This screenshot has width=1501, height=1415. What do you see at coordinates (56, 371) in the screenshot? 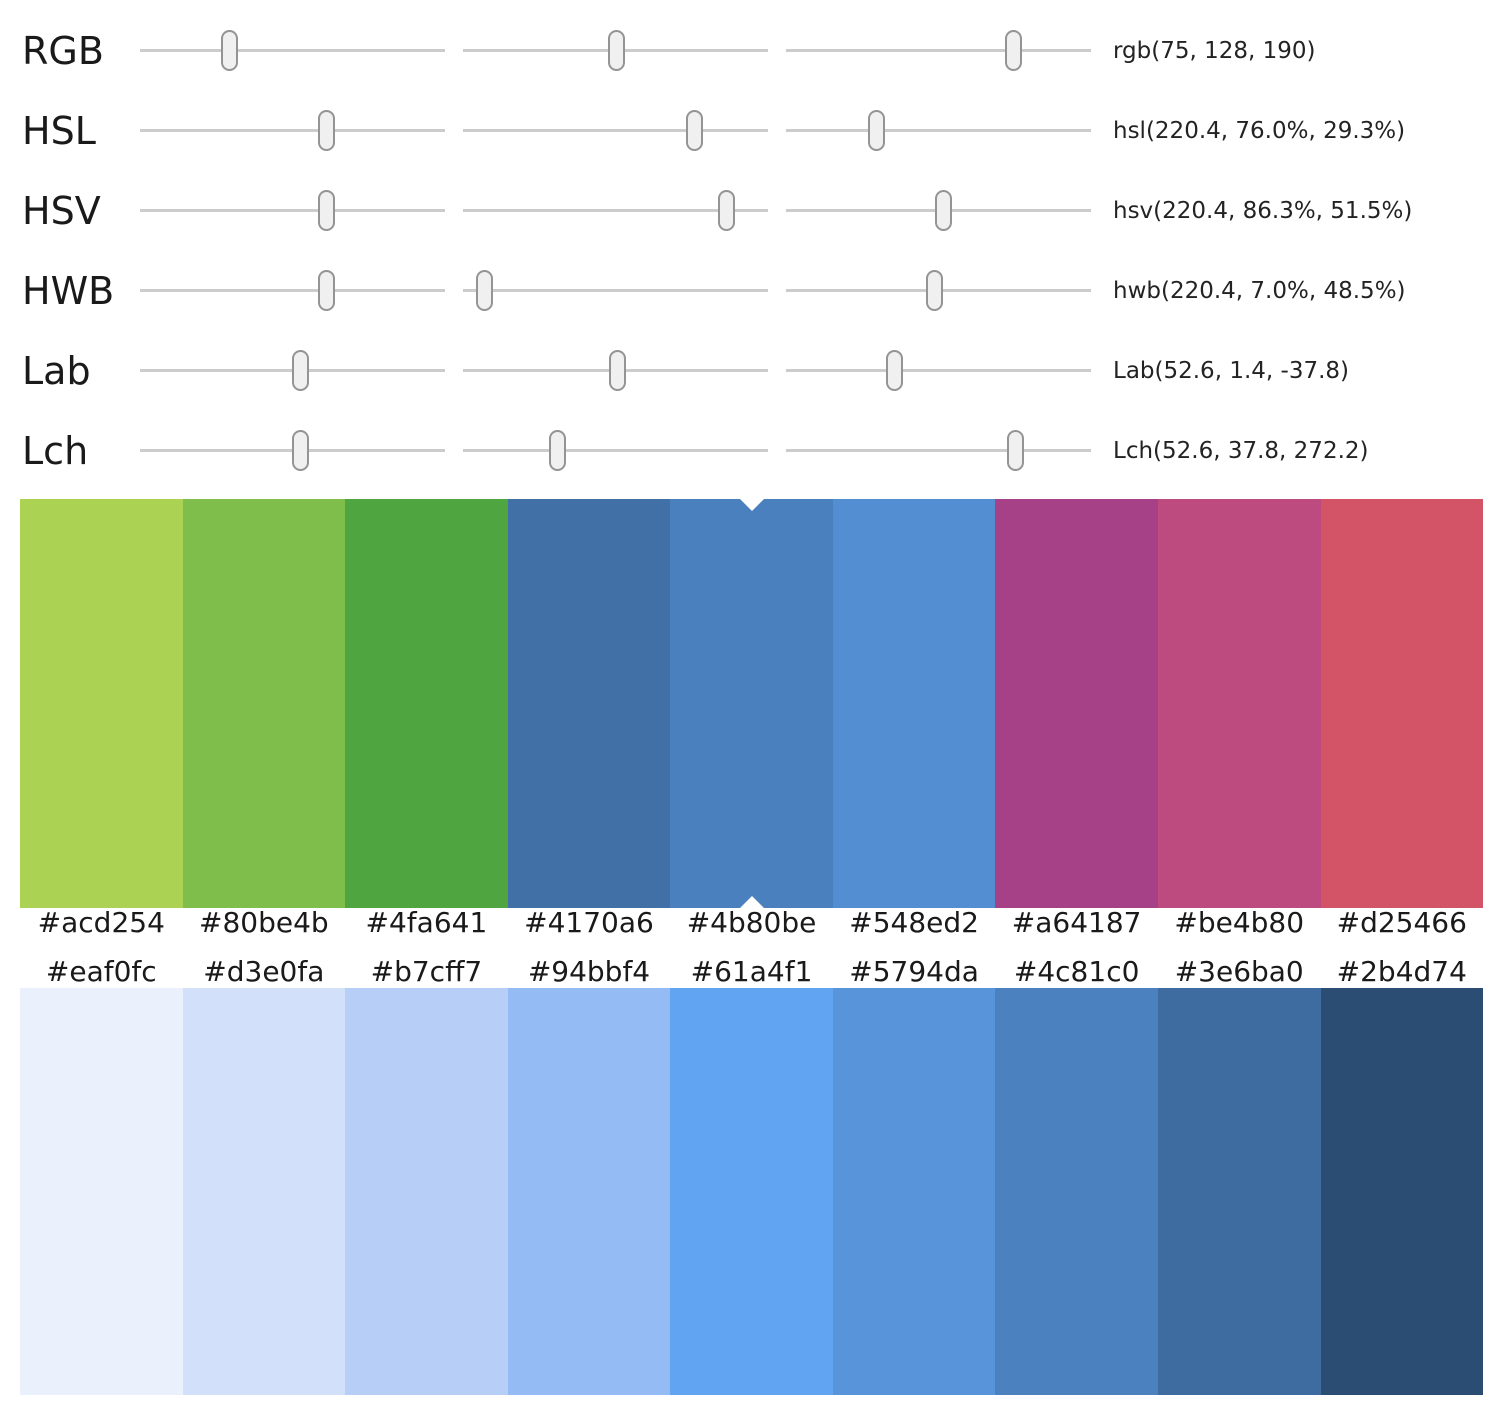
I see `colorspace-label-lab: Lab` at bounding box center [56, 371].